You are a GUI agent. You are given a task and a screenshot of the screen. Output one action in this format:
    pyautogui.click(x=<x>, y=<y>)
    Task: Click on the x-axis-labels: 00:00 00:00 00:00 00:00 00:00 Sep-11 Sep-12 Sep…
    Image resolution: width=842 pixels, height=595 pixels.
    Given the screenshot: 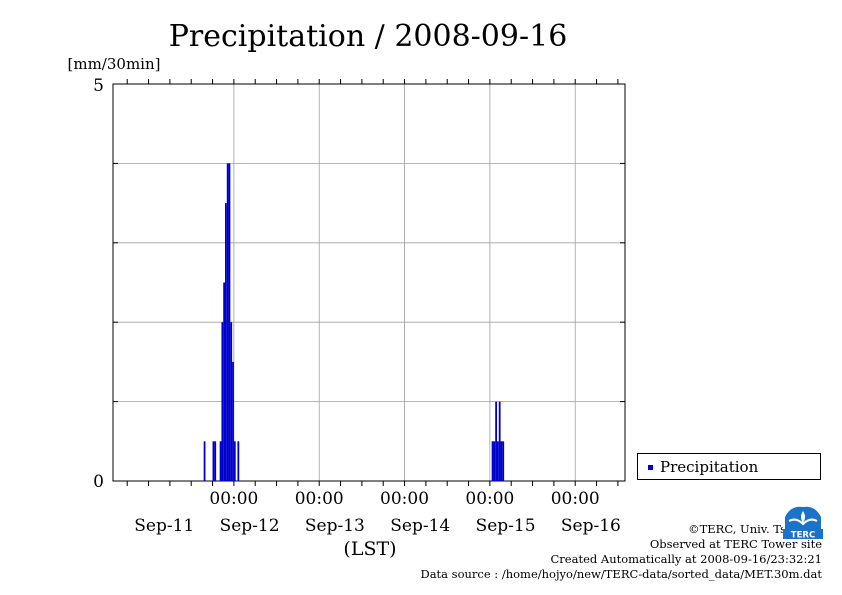 What is the action you would take?
    pyautogui.click(x=377, y=512)
    